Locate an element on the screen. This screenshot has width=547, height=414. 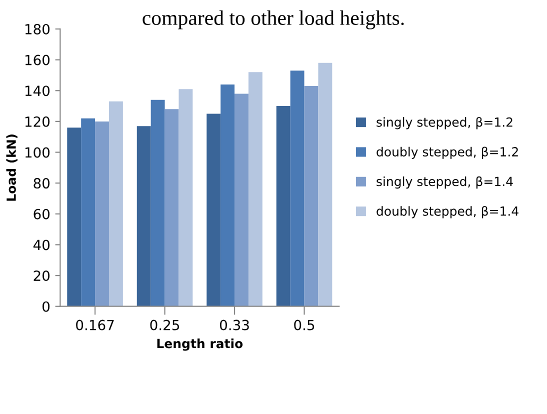
y-tick-label: 40 is located at coordinates (41, 245).